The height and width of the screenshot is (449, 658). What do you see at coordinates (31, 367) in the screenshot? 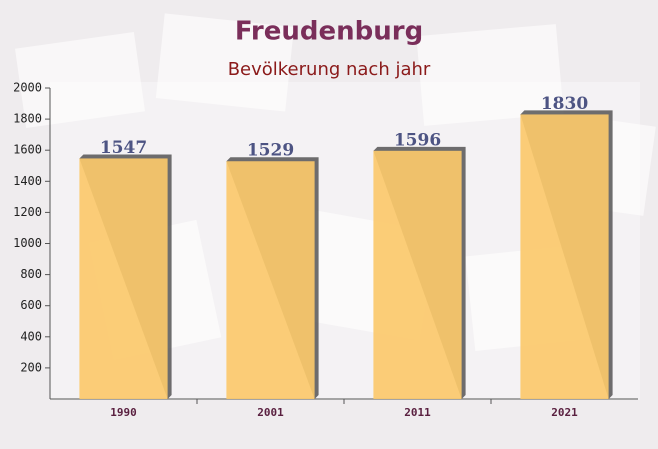
I see `y-tick-label: 200` at bounding box center [31, 367].